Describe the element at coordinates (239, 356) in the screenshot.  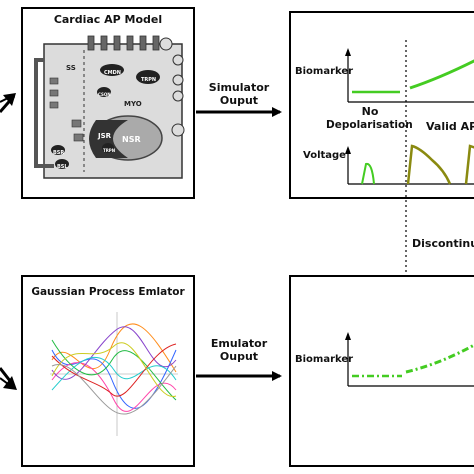
I see `emulator-arrow-label-2: Ouput` at that location.